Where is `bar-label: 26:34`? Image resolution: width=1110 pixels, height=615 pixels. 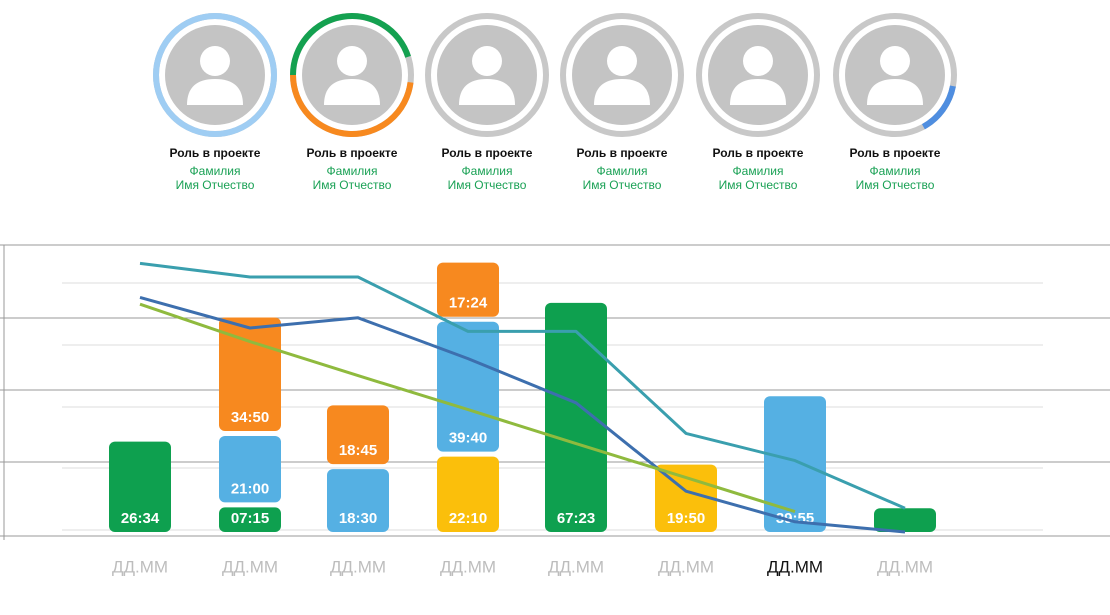
bar-label: 26:34 is located at coordinates (140, 518).